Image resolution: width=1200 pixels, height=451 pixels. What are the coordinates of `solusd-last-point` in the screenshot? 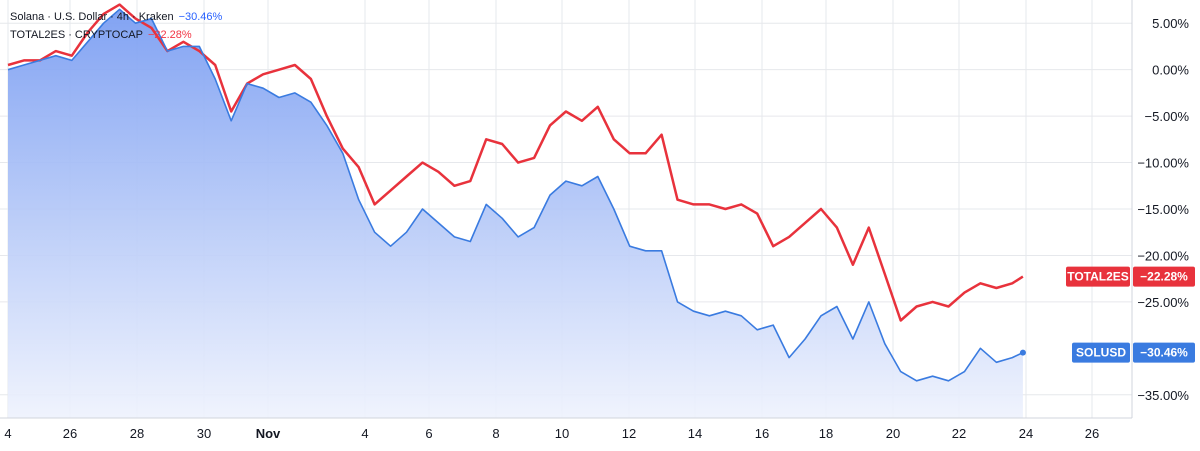 It's located at (1022, 352).